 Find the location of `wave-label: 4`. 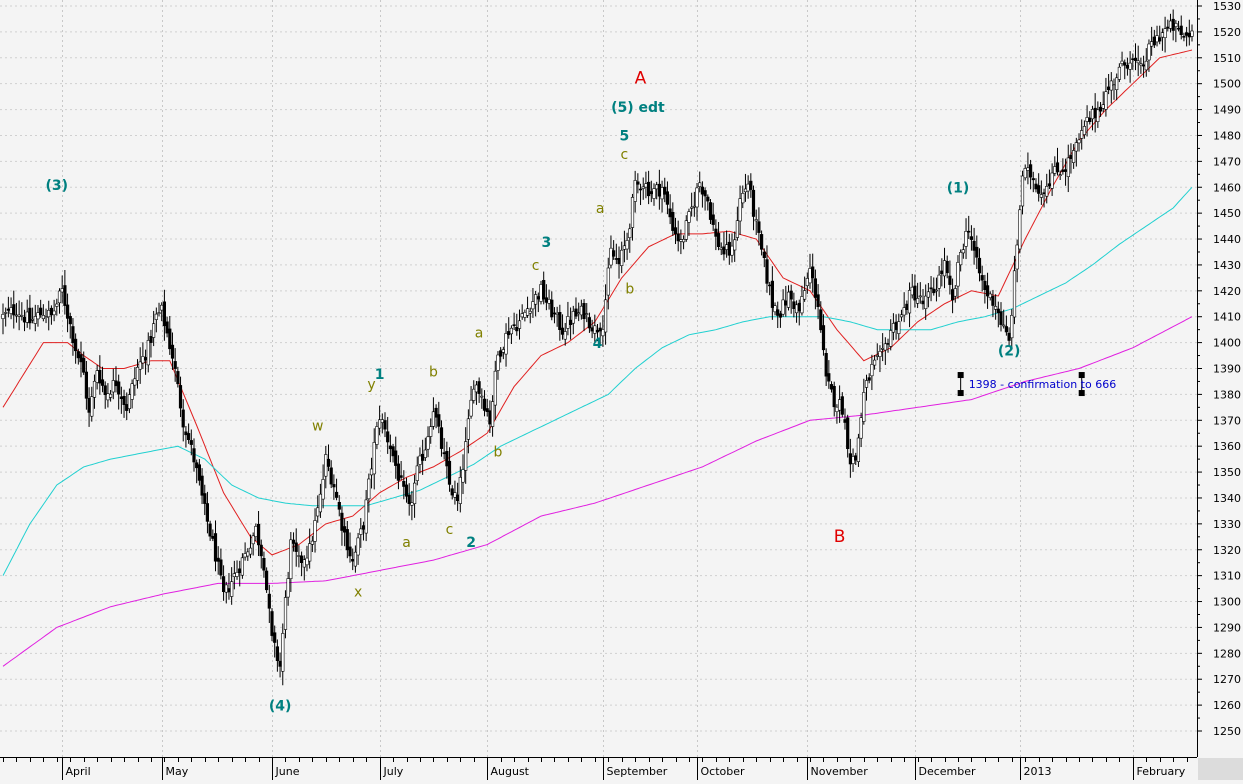

wave-label: 4 is located at coordinates (598, 344).